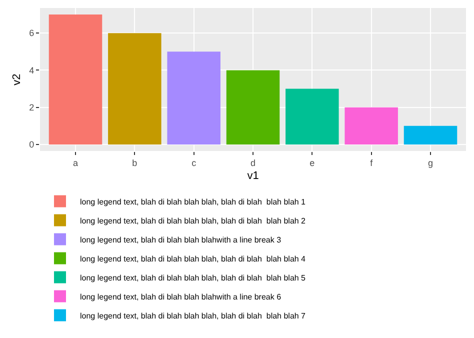 Image resolution: width=474 pixels, height=338 pixels. Describe the element at coordinates (181, 297) in the screenshot. I see `legend-label: long legend text, blah di blah blah blahwith a line break 6` at that location.